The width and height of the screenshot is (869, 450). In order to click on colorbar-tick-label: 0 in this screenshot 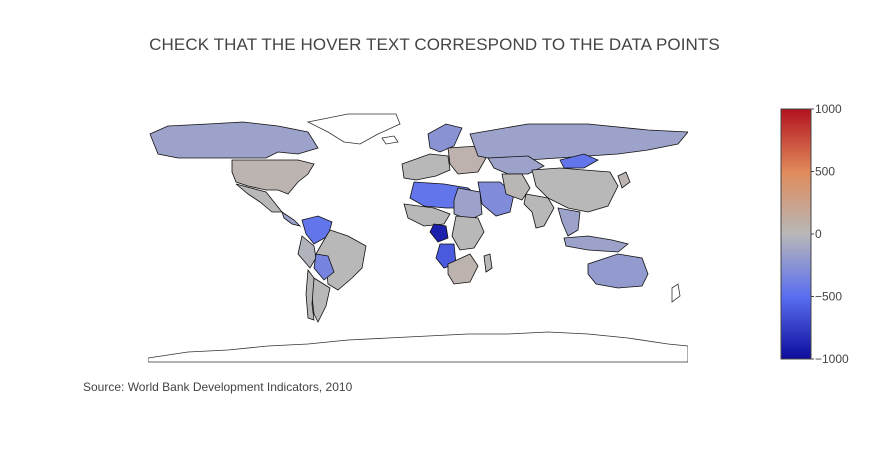, I will do `click(818, 234)`.